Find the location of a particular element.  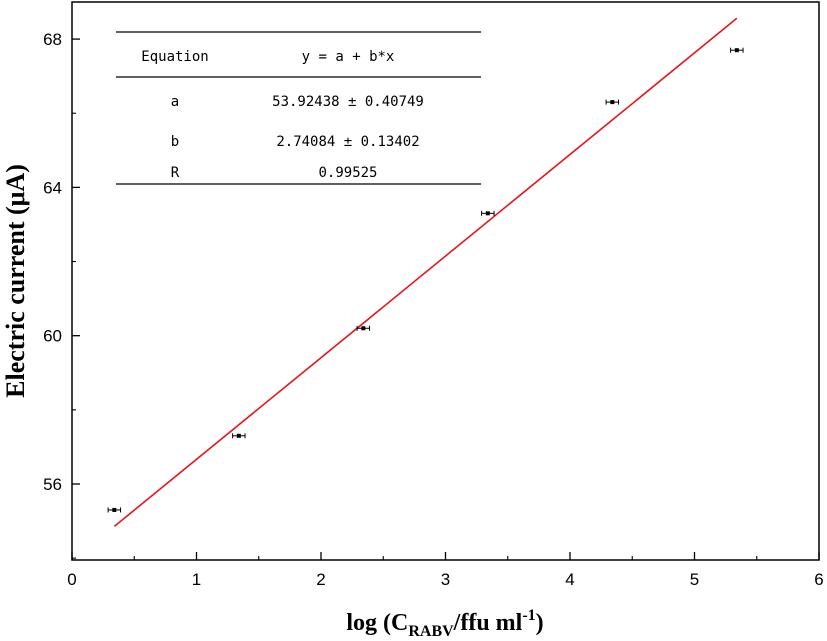

table-row-a-name: a is located at coordinates (175, 102).